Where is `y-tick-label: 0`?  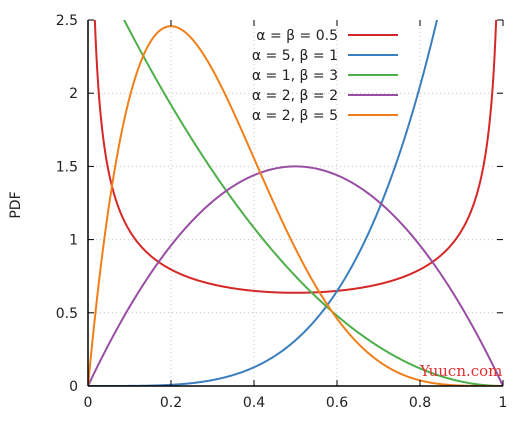
y-tick-label: 0 is located at coordinates (73, 387).